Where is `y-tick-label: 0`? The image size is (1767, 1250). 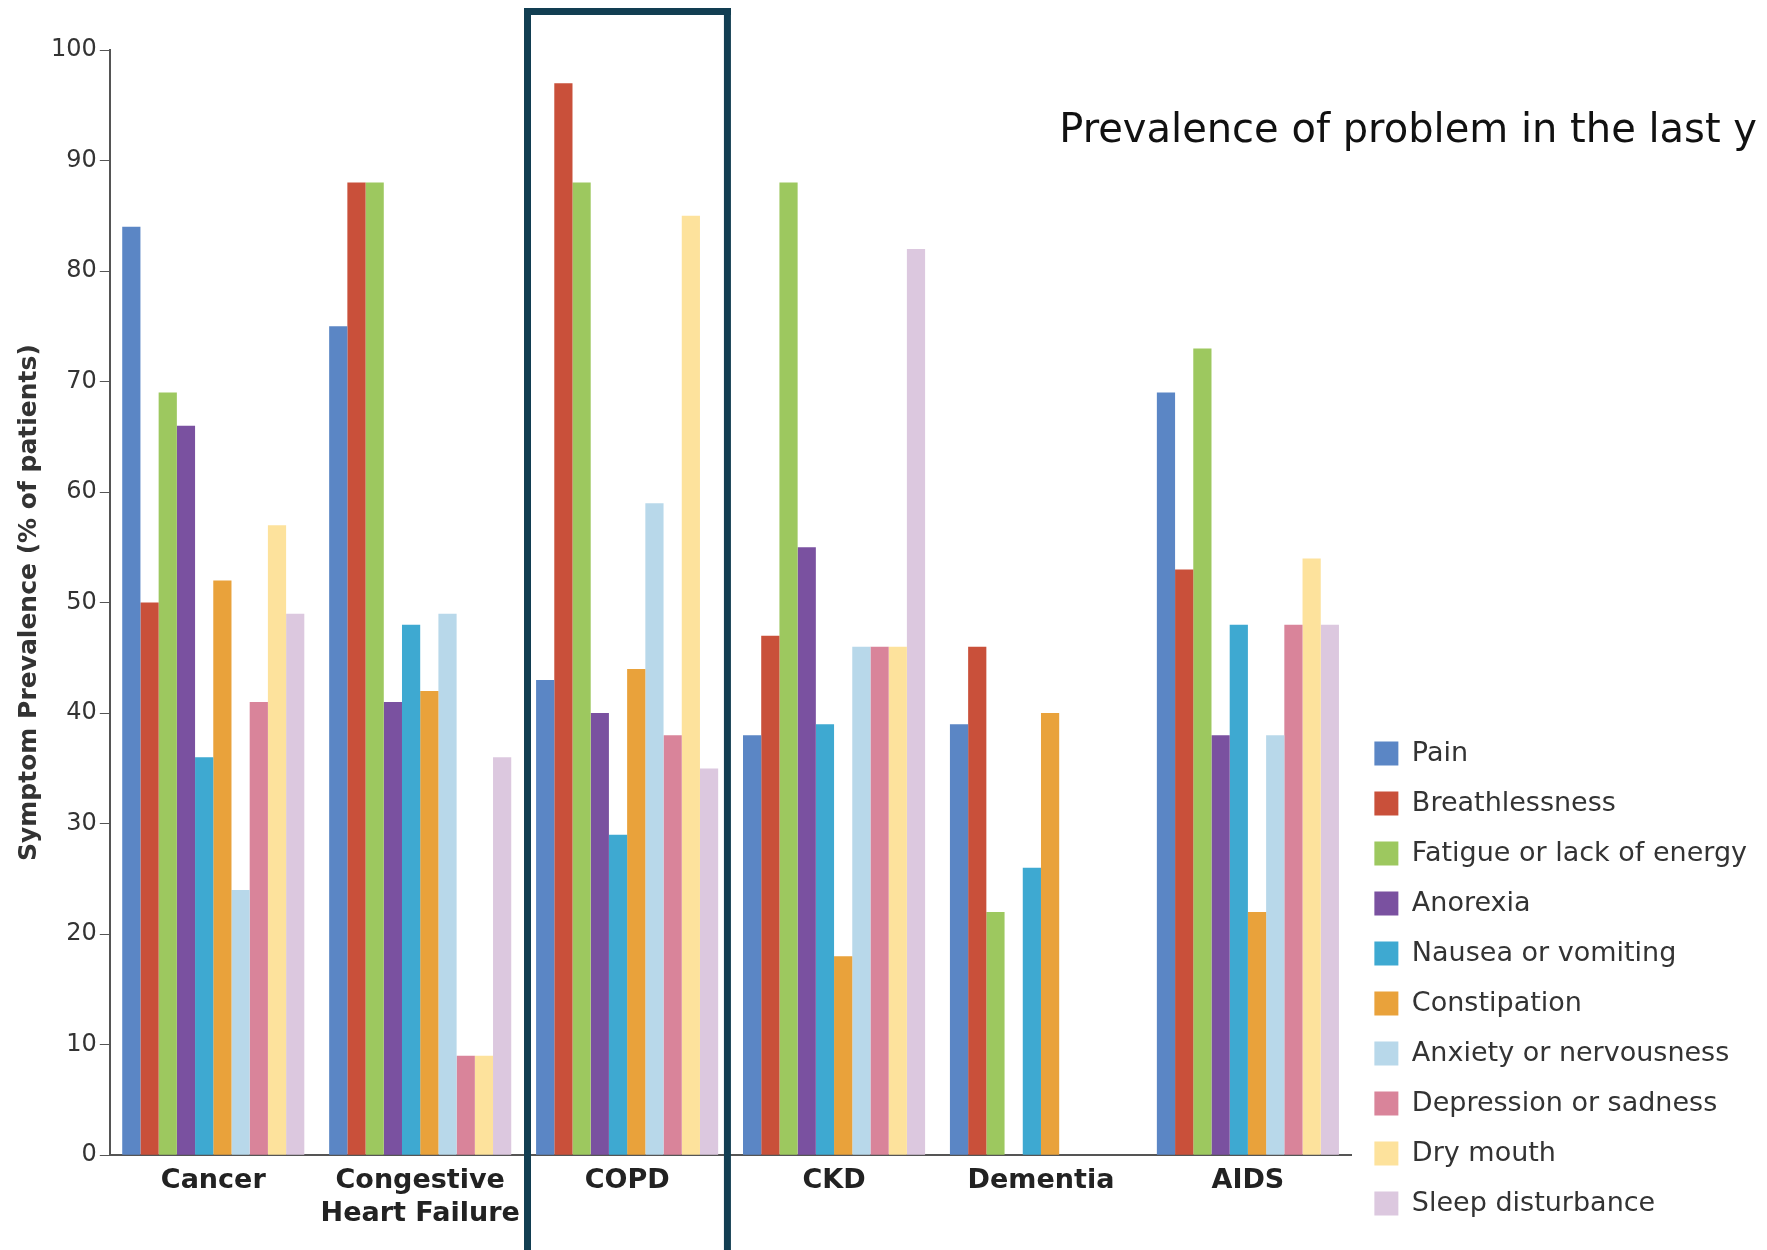 y-tick-label: 0 is located at coordinates (89, 1153).